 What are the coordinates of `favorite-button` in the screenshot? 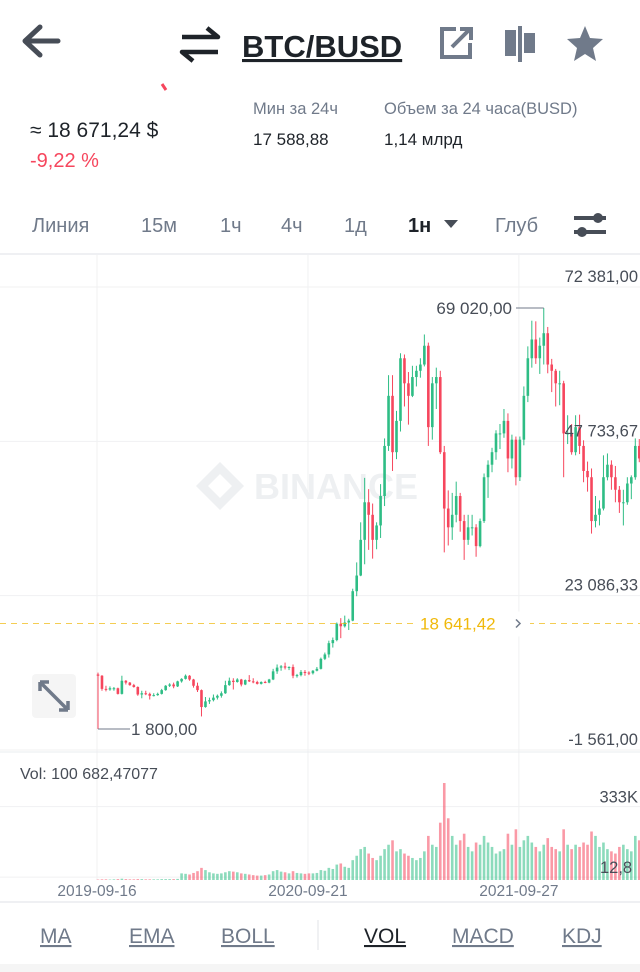 It's located at (585, 43).